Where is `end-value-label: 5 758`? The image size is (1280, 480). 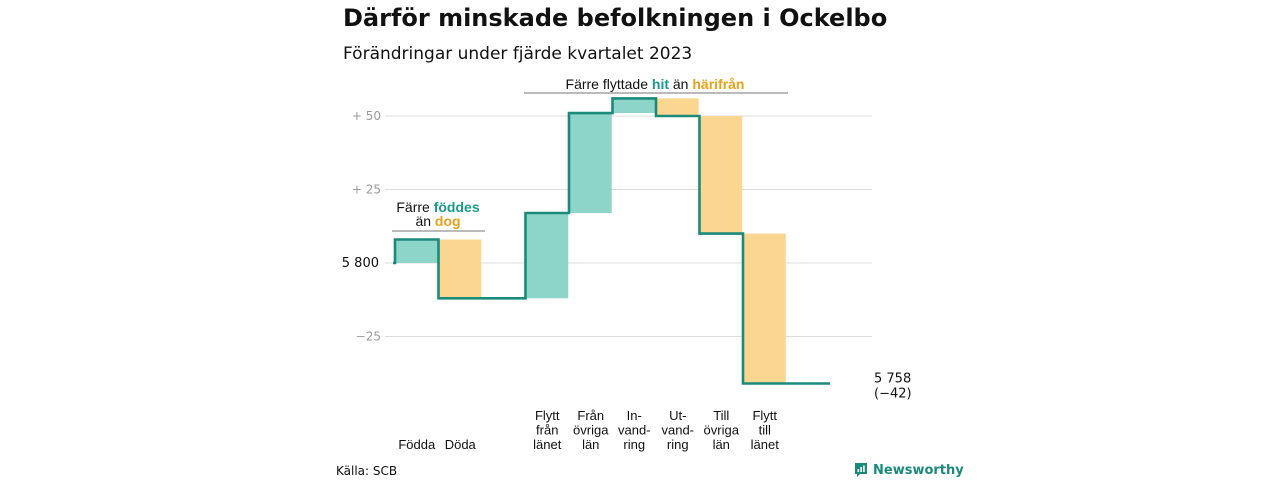
end-value-label: 5 758 is located at coordinates (892, 379).